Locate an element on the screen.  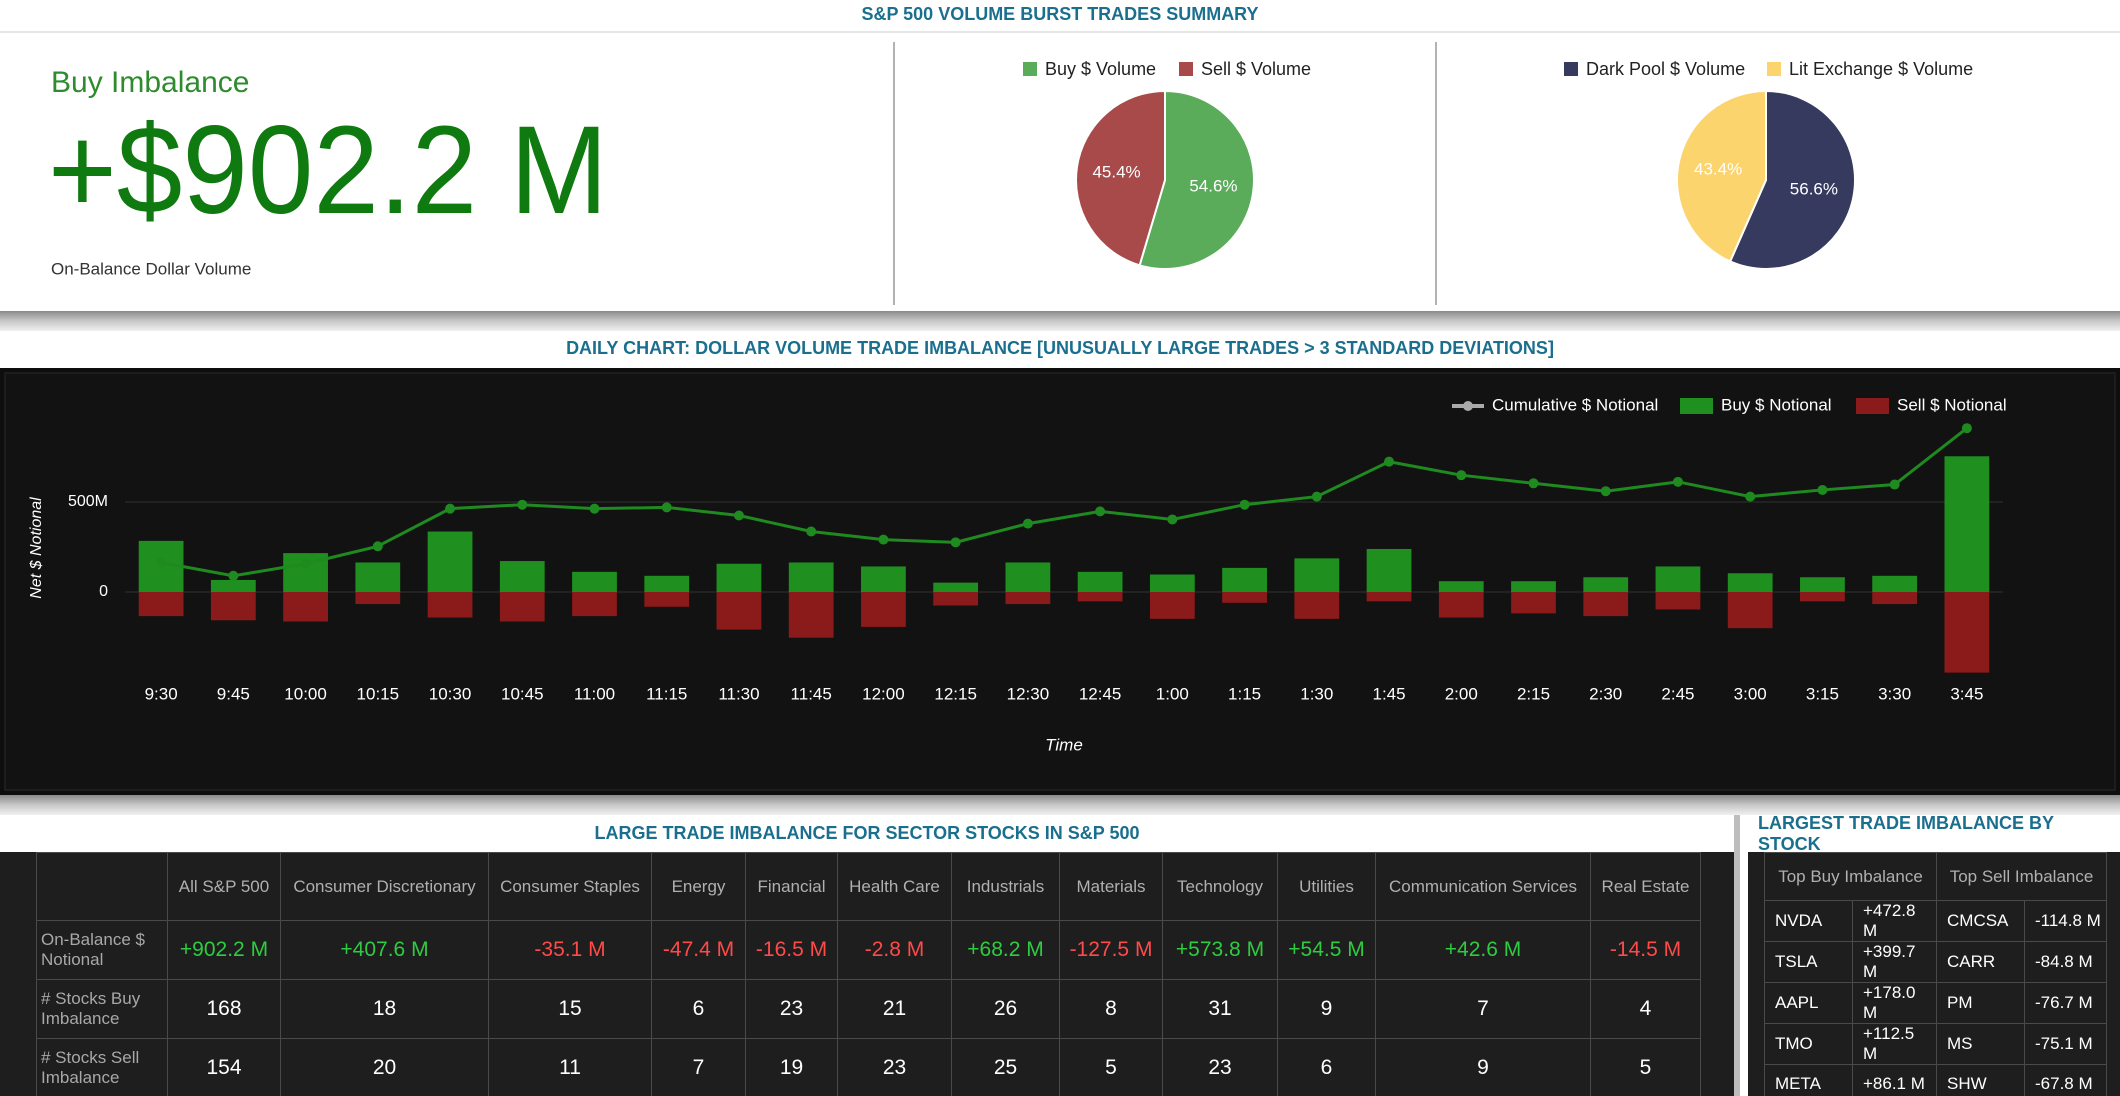
x-tick-label: 12:00 is located at coordinates (883, 693).